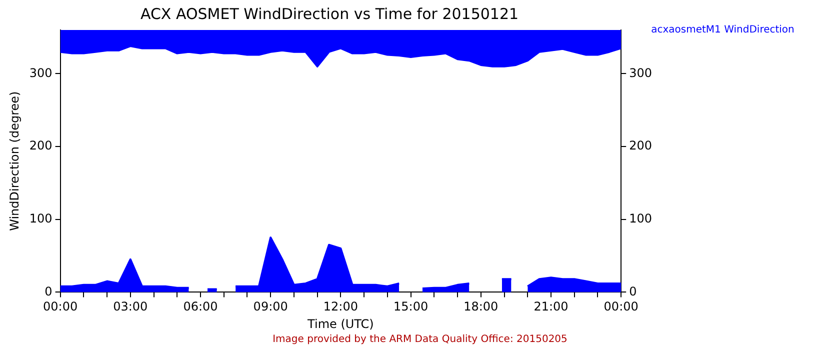 This screenshot has width=840, height=350. Describe the element at coordinates (270, 307) in the screenshot. I see `x-tick-label: 09:00` at that location.